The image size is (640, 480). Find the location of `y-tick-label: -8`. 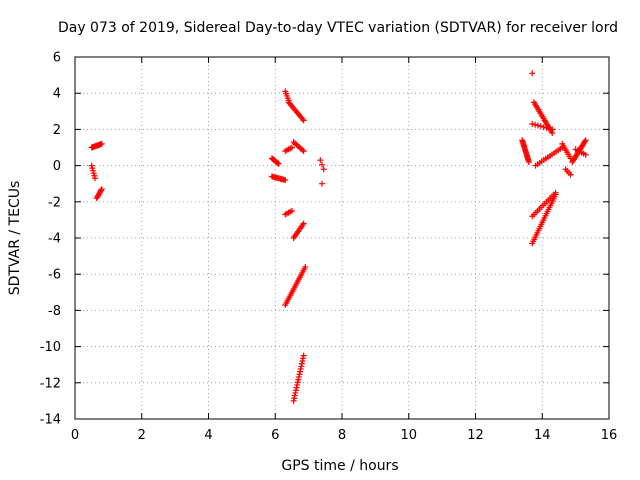

y-tick-label: -8 is located at coordinates (54, 311).